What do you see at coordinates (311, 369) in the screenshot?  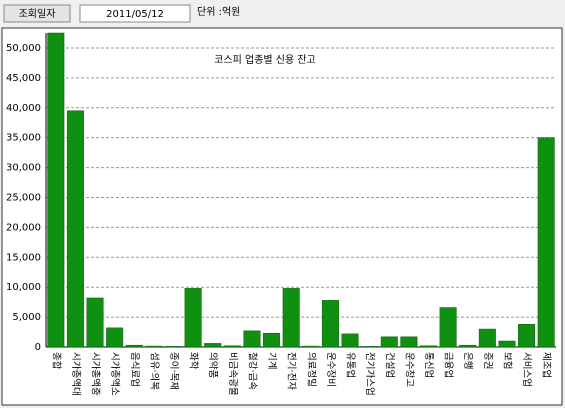 I see `x-tick-label: 의료정밀` at bounding box center [311, 369].